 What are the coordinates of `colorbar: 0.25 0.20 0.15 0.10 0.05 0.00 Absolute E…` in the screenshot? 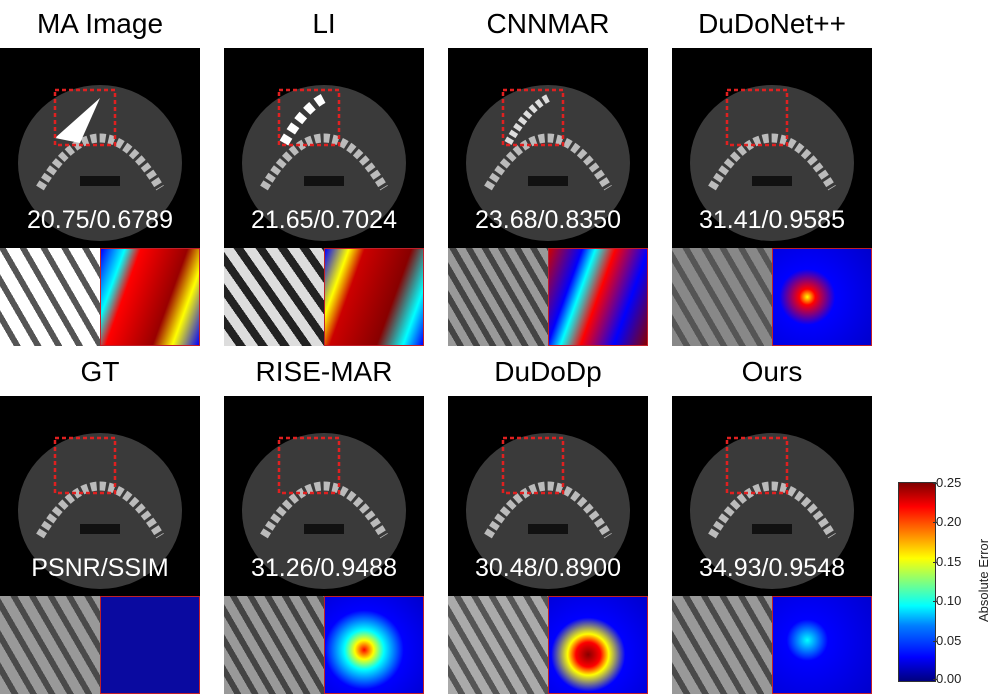 It's located at (947, 581).